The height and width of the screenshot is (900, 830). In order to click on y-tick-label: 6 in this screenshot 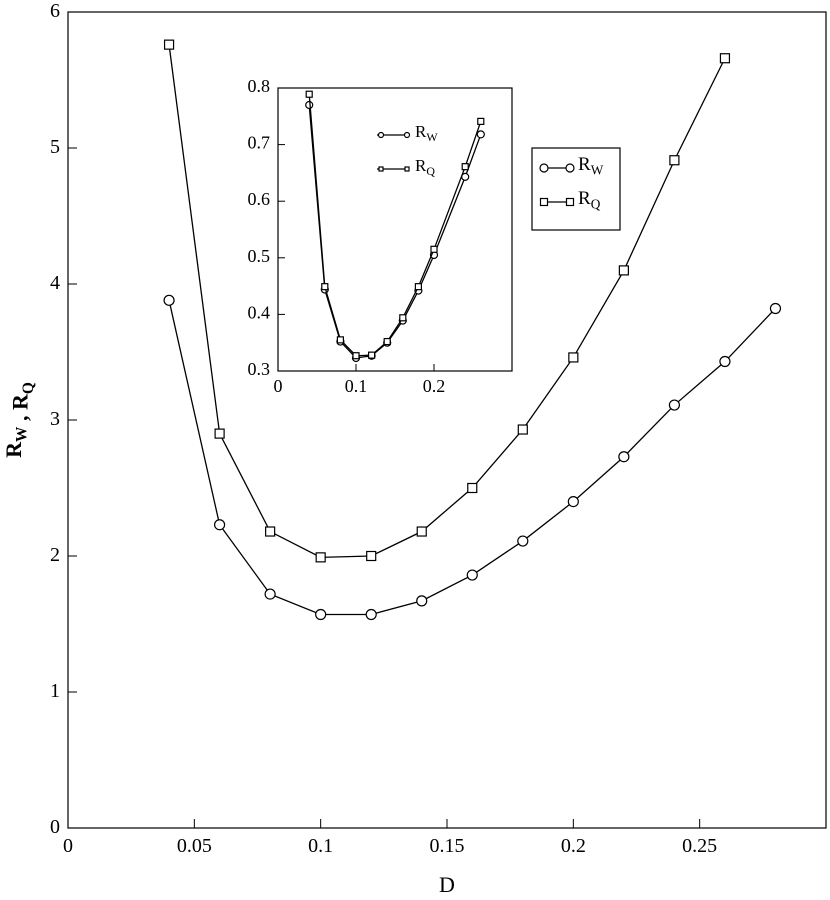, I will do `click(55, 11)`.